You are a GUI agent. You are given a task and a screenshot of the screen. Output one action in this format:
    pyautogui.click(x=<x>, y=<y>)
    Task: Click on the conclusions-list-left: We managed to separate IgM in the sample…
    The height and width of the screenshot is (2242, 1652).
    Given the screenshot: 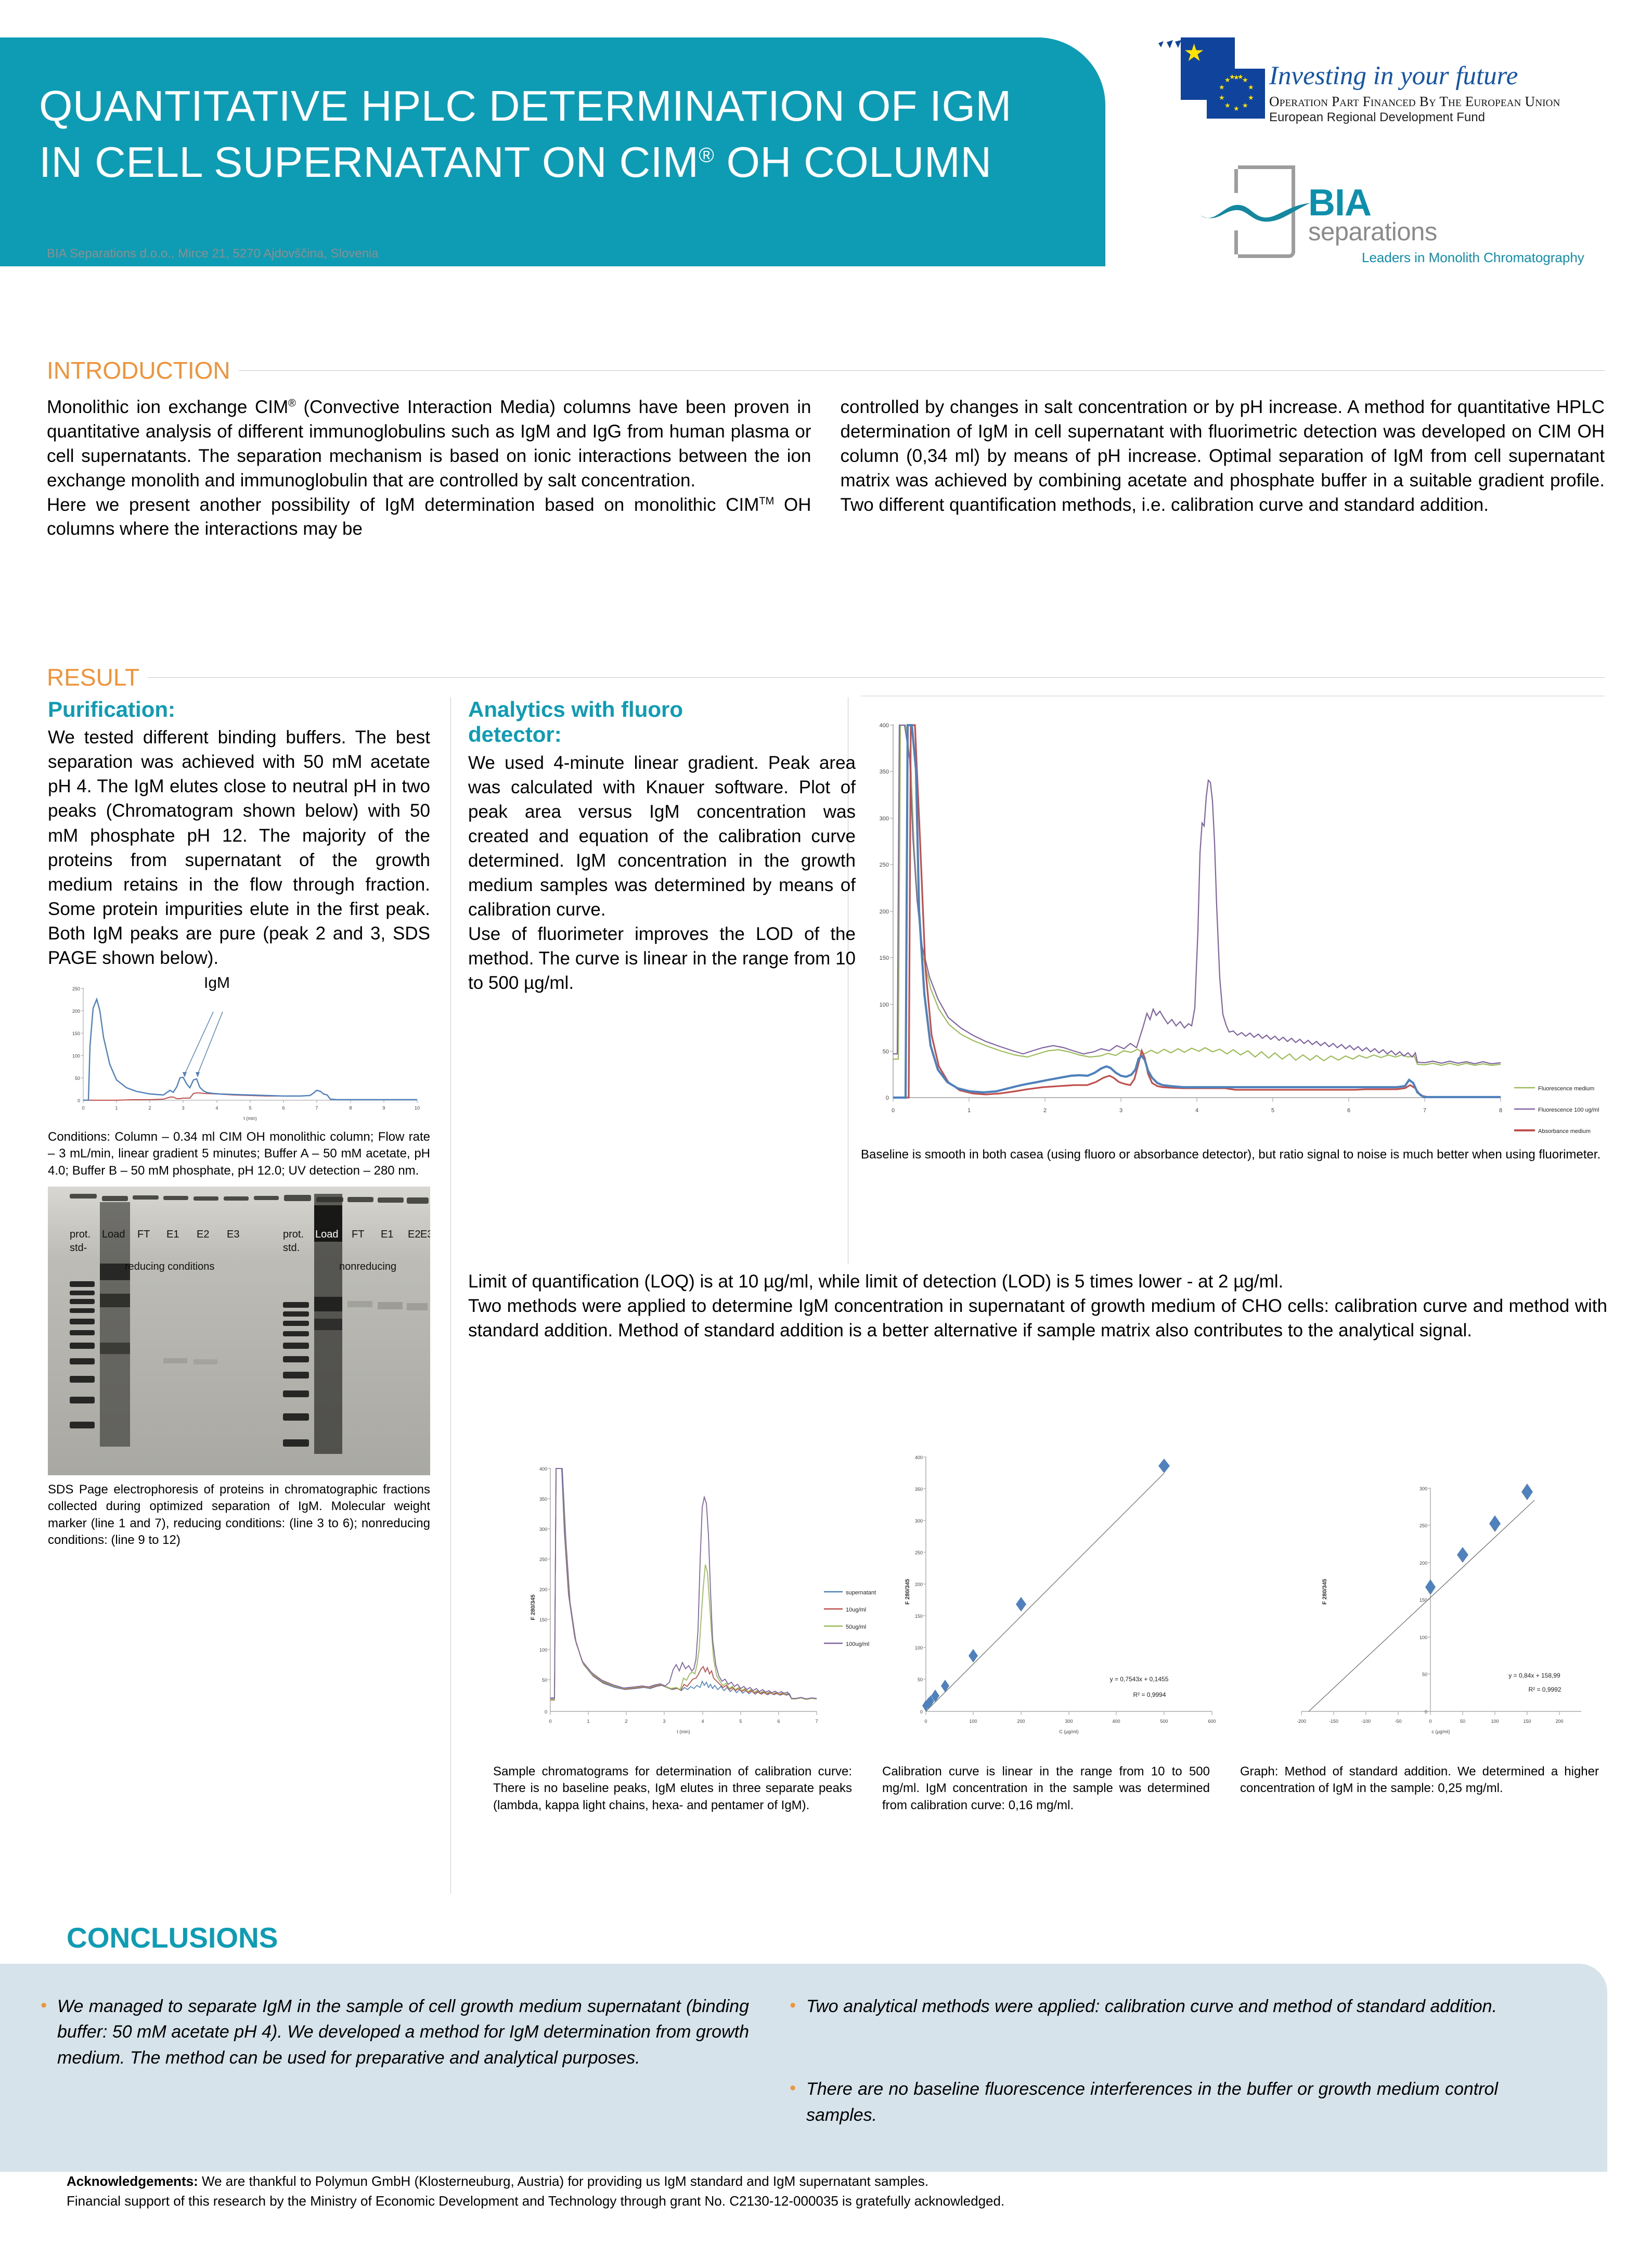 What is the action you would take?
    pyautogui.click(x=392, y=2032)
    